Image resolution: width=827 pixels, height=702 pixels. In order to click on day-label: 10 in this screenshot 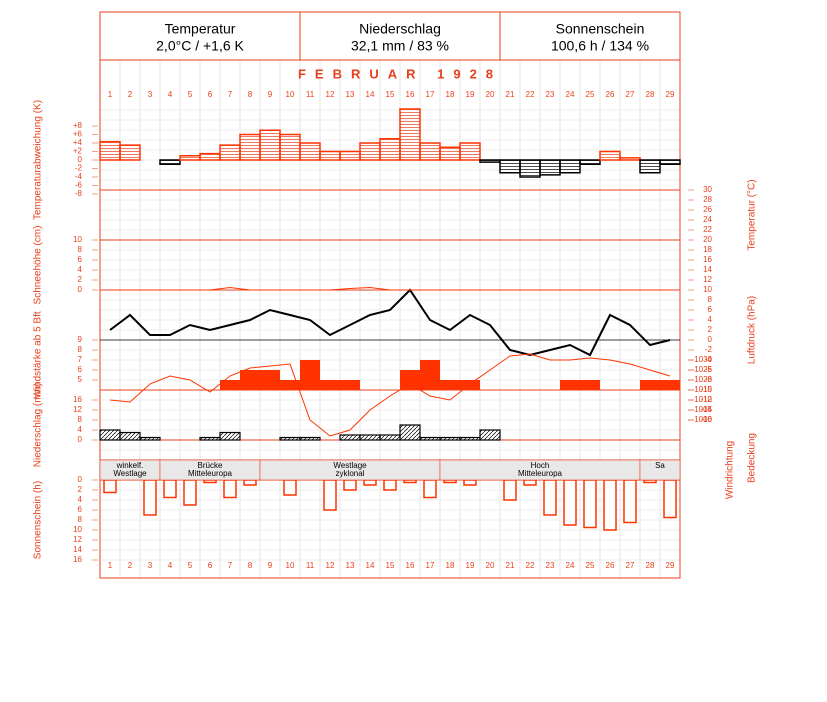, I will do `click(290, 94)`.